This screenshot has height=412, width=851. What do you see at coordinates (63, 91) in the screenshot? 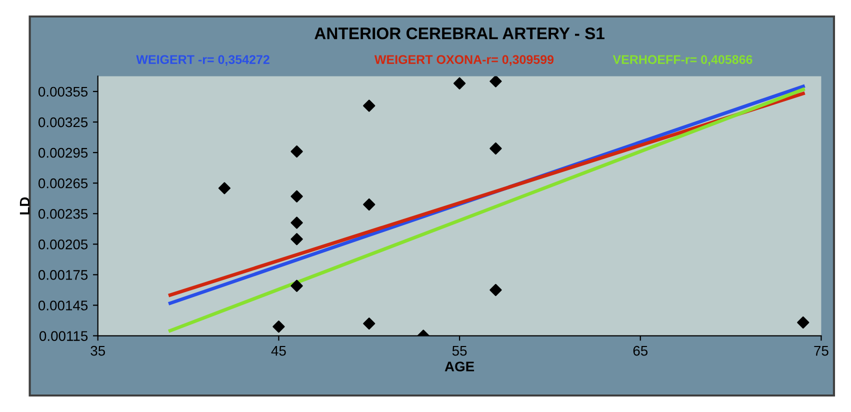
I see `y-tick-label: 0.00355` at bounding box center [63, 91].